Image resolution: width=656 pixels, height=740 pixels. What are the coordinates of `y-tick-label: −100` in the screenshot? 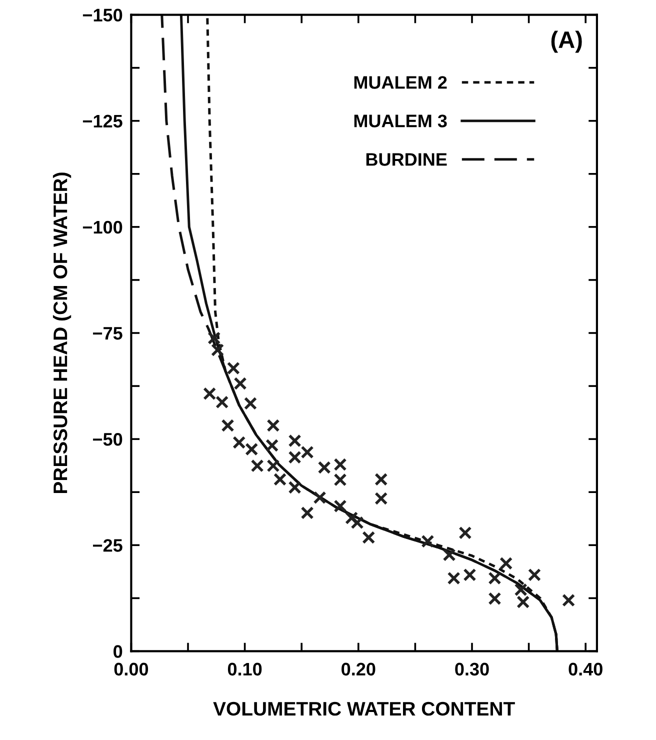 It's located at (102, 227).